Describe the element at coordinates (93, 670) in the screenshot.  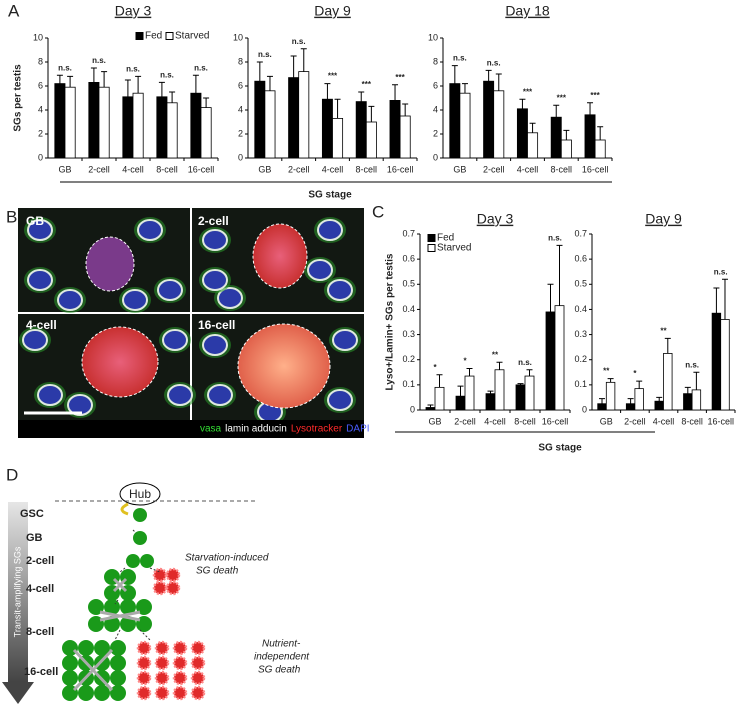
I see `fusome` at that location.